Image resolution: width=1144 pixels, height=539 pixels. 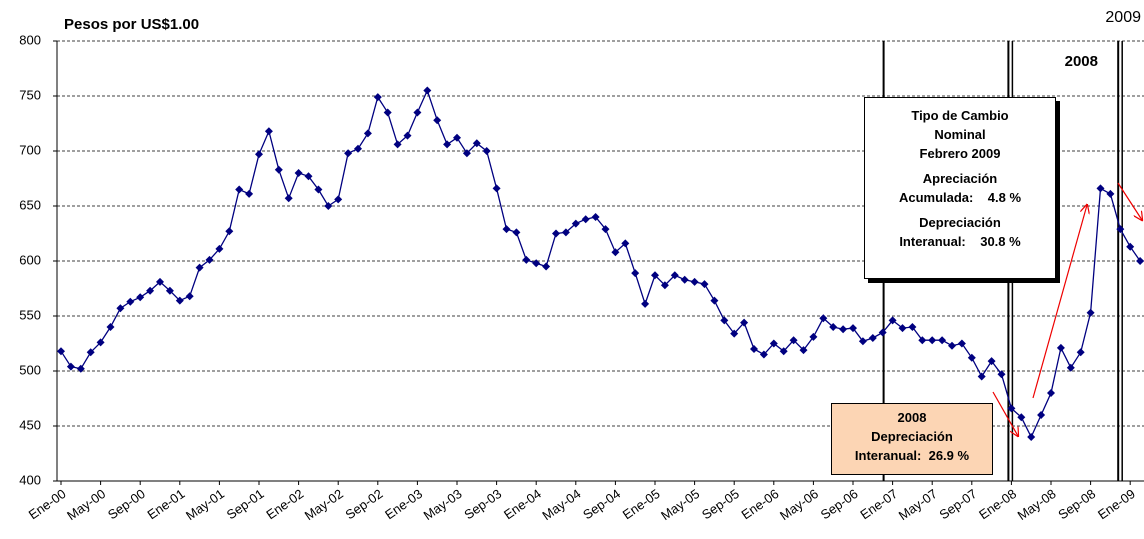 What do you see at coordinates (878, 504) in the screenshot?
I see `x-tick-label: Ene-07` at bounding box center [878, 504].